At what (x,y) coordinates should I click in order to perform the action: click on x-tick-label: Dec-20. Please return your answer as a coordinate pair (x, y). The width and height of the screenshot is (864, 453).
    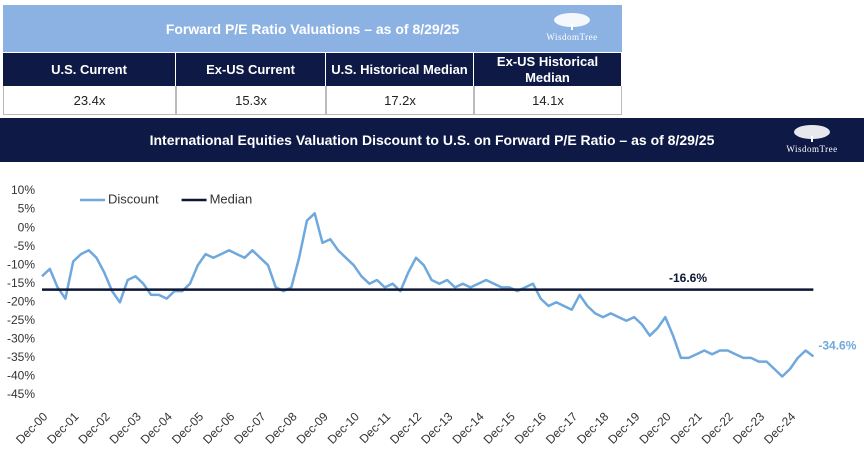
    Looking at the image, I should click on (654, 427).